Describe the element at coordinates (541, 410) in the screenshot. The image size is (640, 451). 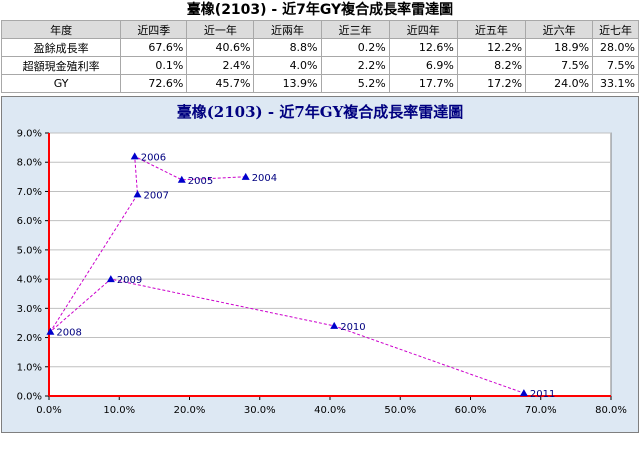
I see `x-tick-label: 70.0%` at that location.